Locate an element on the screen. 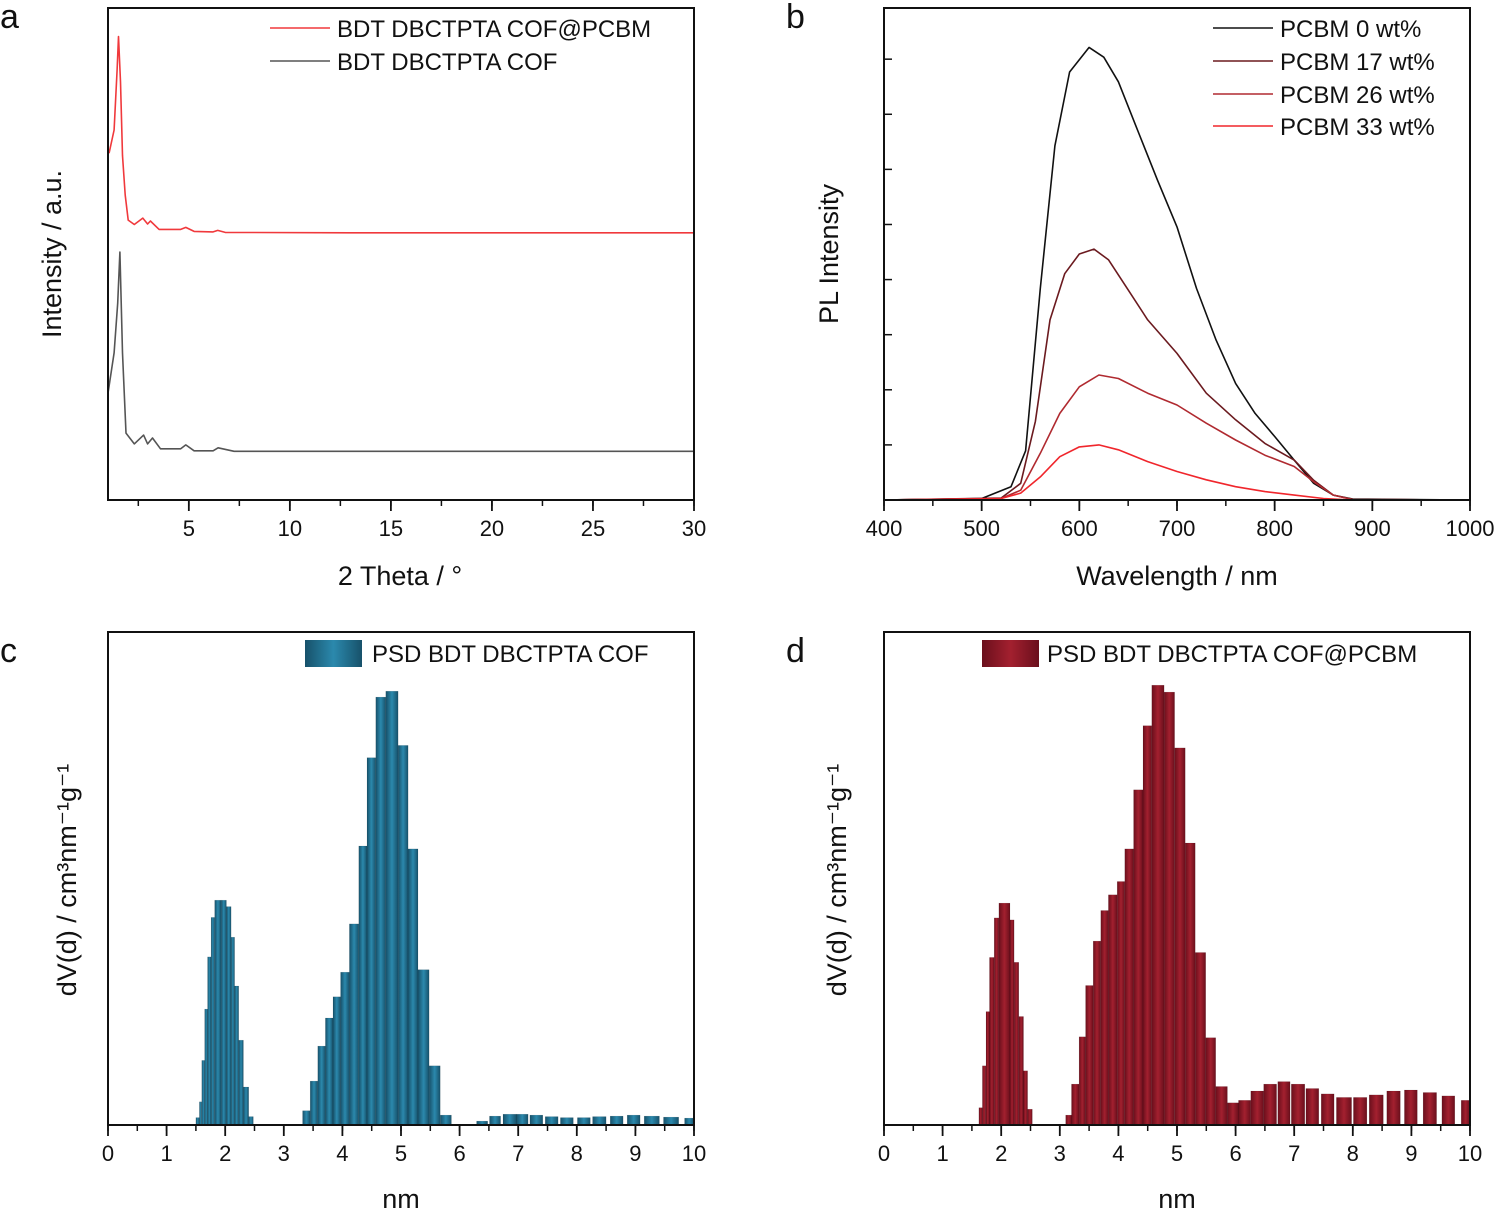  panel-d-legend: PSD BDT DBCTPTA COF@PCBM is located at coordinates (1199, 654).